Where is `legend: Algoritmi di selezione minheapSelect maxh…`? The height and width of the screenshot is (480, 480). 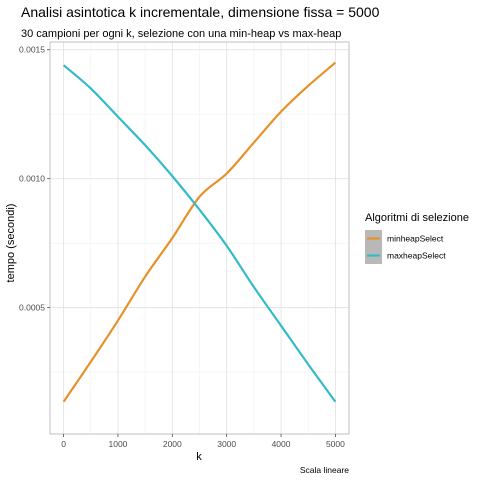 legend: Algoritmi di selezione minheapSelect maxh… is located at coordinates (417, 238).